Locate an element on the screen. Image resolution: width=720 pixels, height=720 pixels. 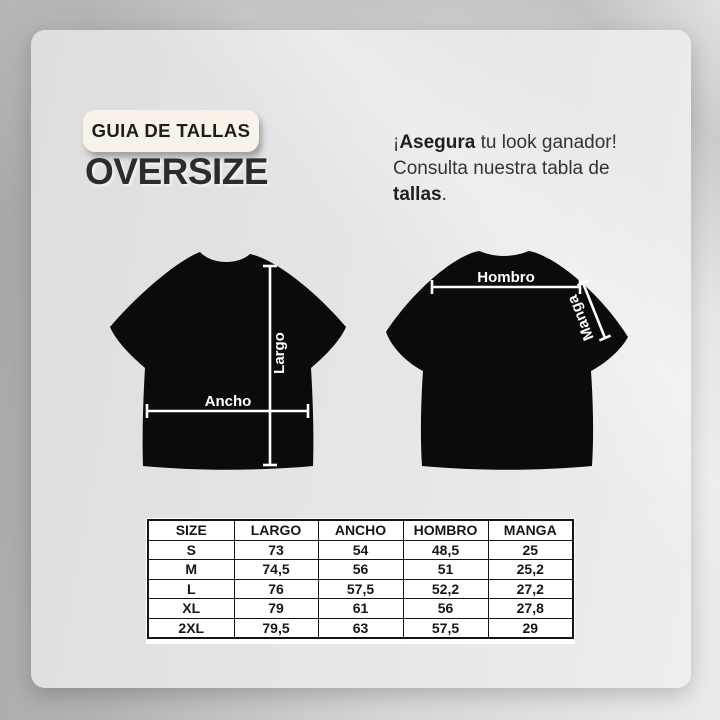
size-table-header: SIZE LARGO ANCHO HOMBRO MANGA is located at coordinates (360, 530).